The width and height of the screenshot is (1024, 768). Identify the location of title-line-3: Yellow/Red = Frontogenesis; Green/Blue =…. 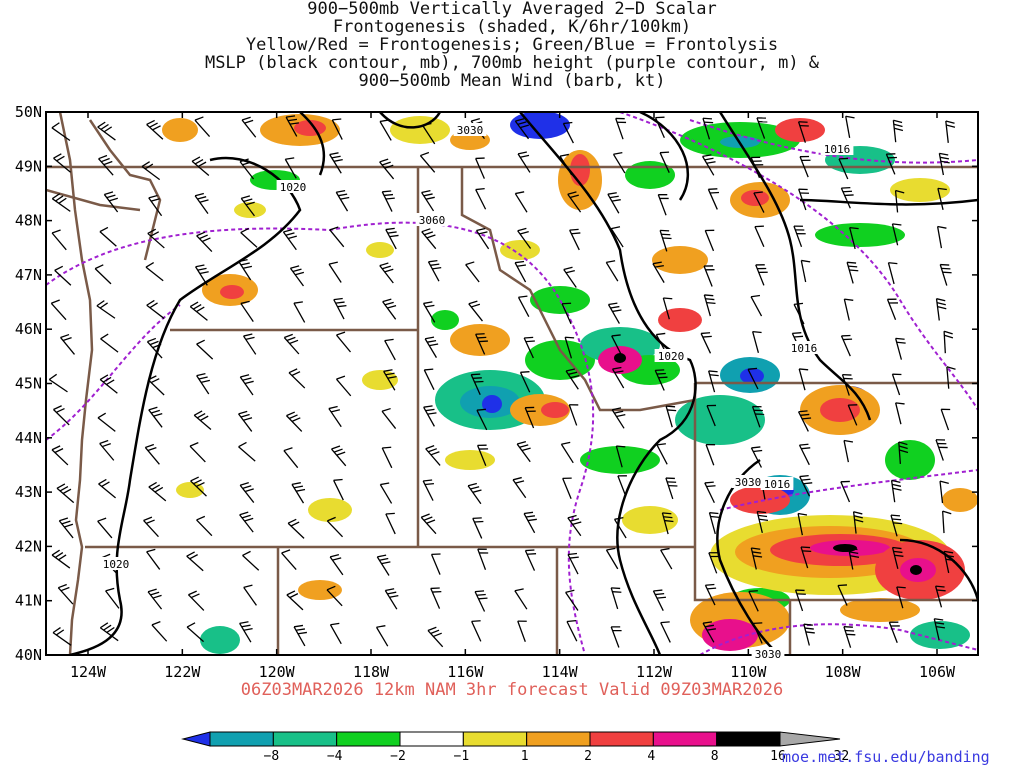
(512, 45).